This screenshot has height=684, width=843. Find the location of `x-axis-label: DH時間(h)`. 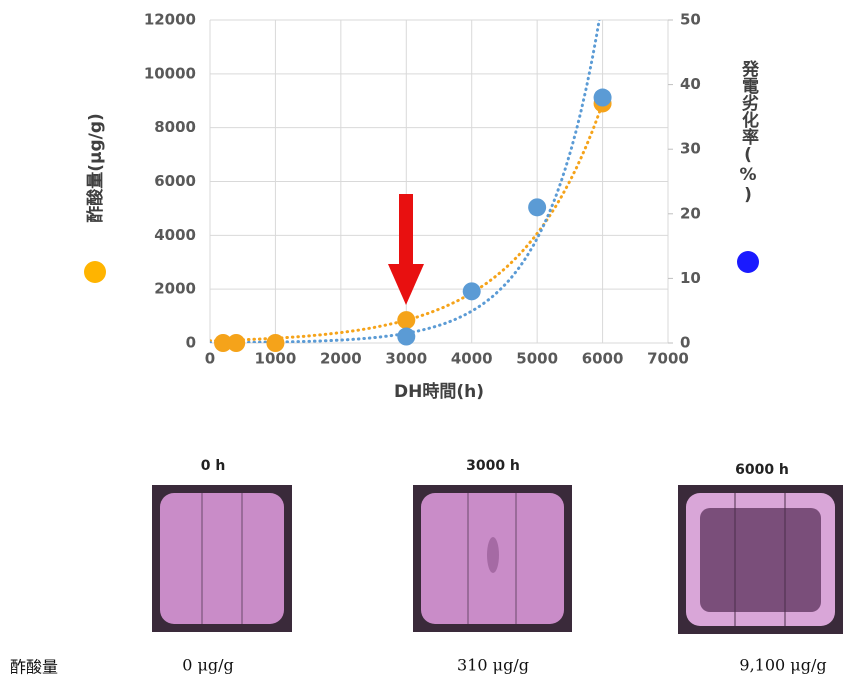

x-axis-label: DH時間(h) is located at coordinates (439, 391).